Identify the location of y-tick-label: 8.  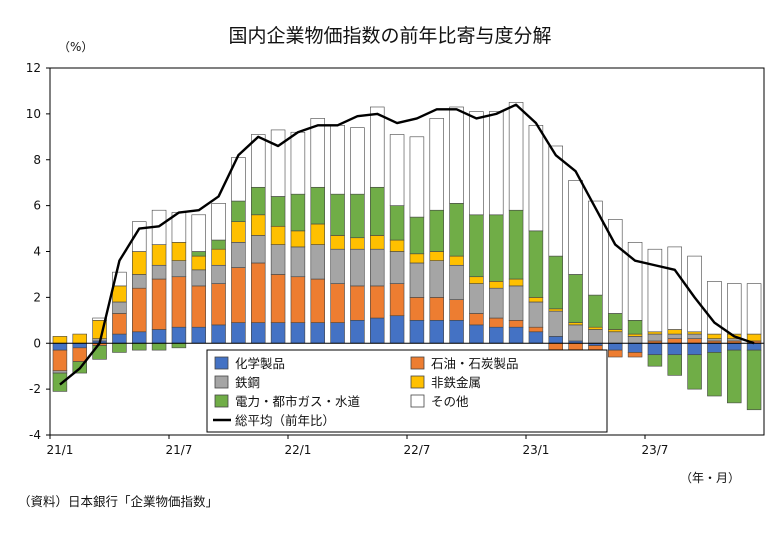
(37, 160).